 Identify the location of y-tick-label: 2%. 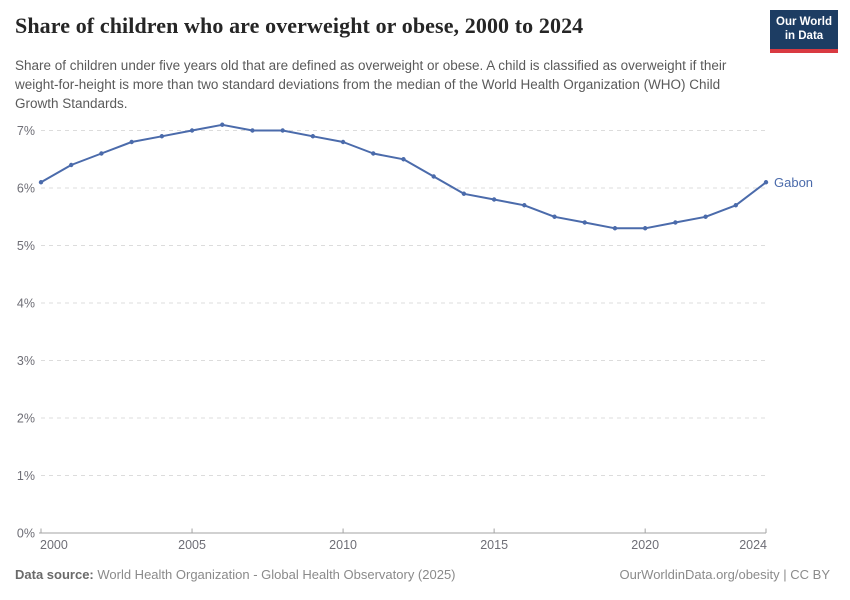
(26, 419).